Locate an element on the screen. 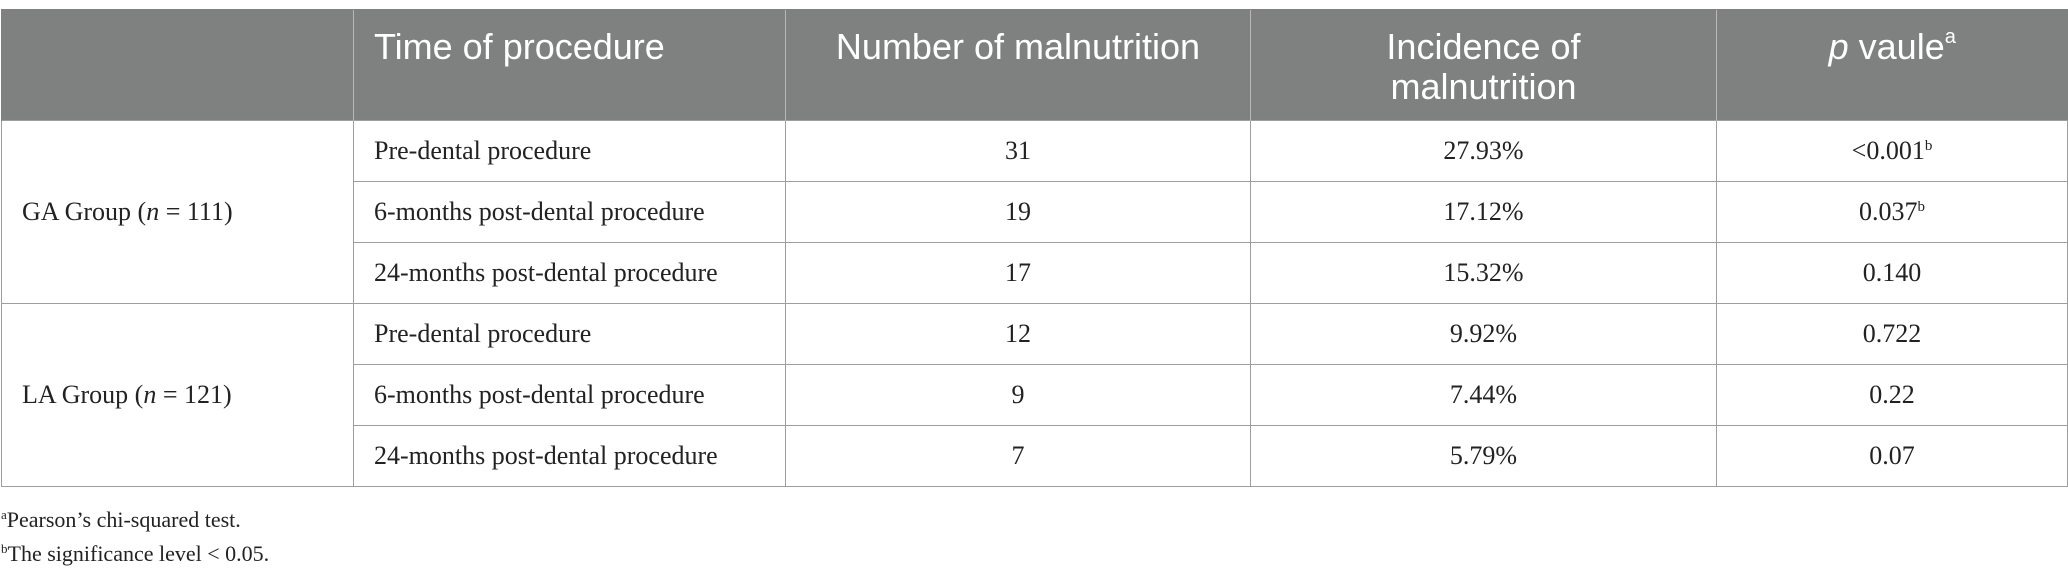 The height and width of the screenshot is (581, 2068). p-value-label: p vaule is located at coordinates (1886, 46).